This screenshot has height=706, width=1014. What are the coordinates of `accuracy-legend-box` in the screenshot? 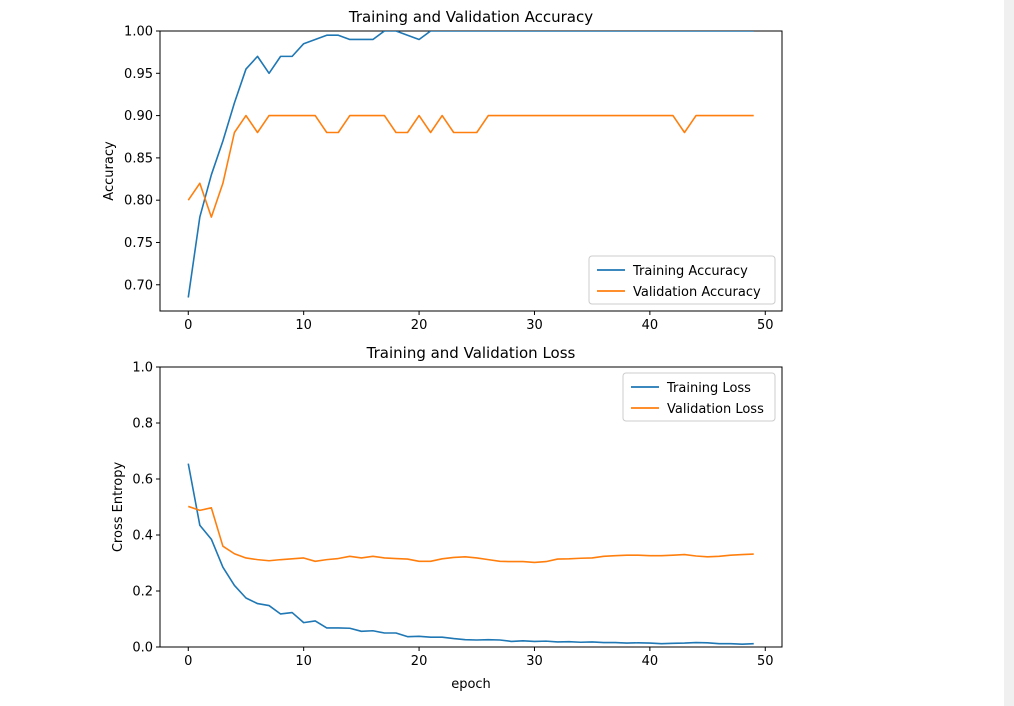 It's located at (682, 280).